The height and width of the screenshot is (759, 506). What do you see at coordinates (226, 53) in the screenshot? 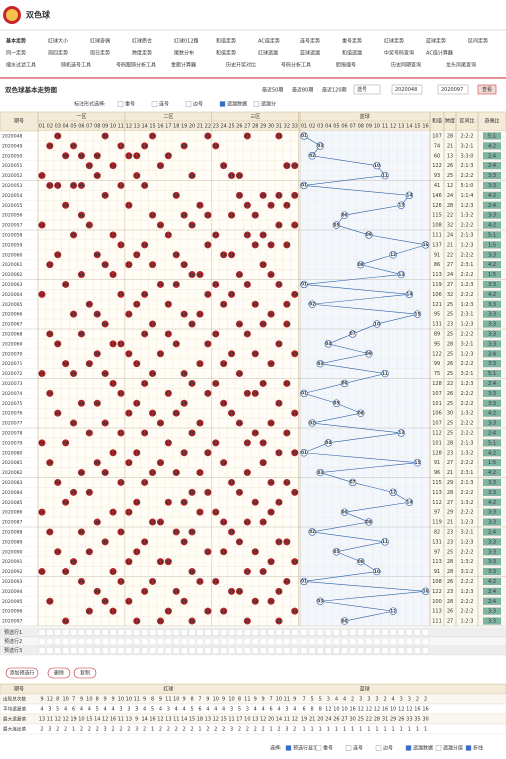
I see `nav-link: 和值走势` at bounding box center [226, 53].